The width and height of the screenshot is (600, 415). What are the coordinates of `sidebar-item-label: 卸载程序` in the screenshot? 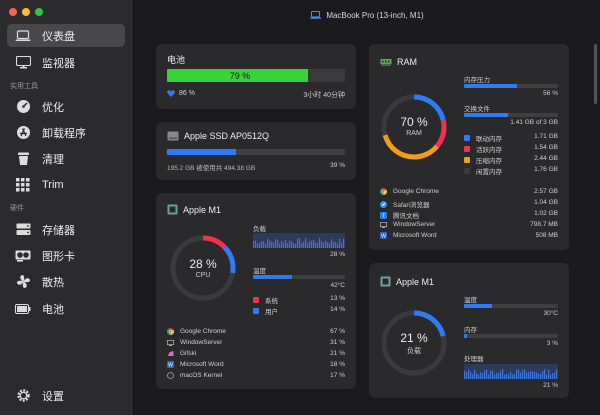 It's located at (64, 133).